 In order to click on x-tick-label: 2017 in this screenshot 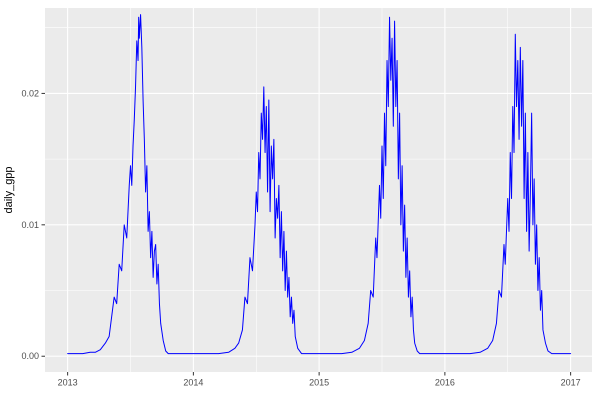, I will do `click(571, 383)`.